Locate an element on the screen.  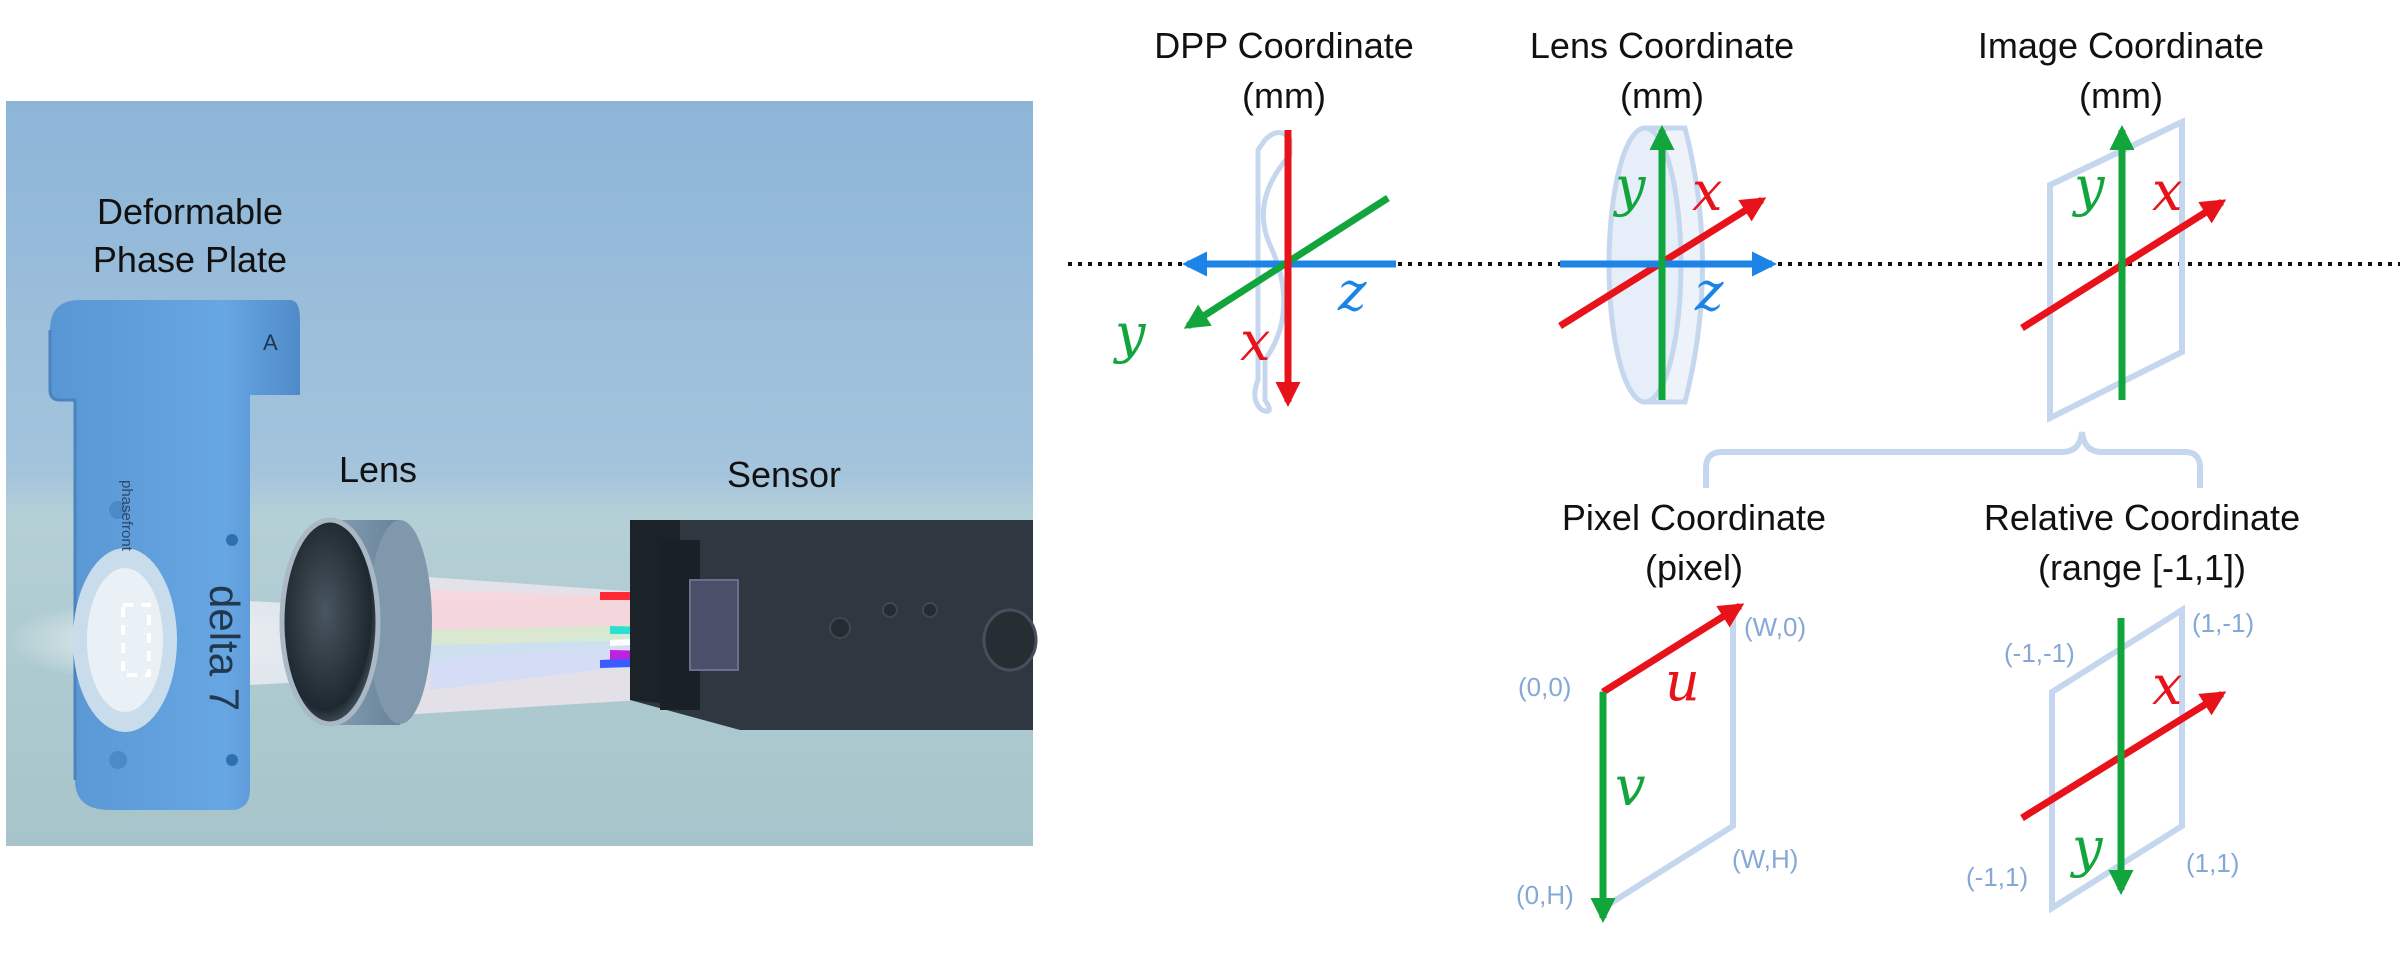
image-axis-y-label: y is located at coordinates (2089, 186).